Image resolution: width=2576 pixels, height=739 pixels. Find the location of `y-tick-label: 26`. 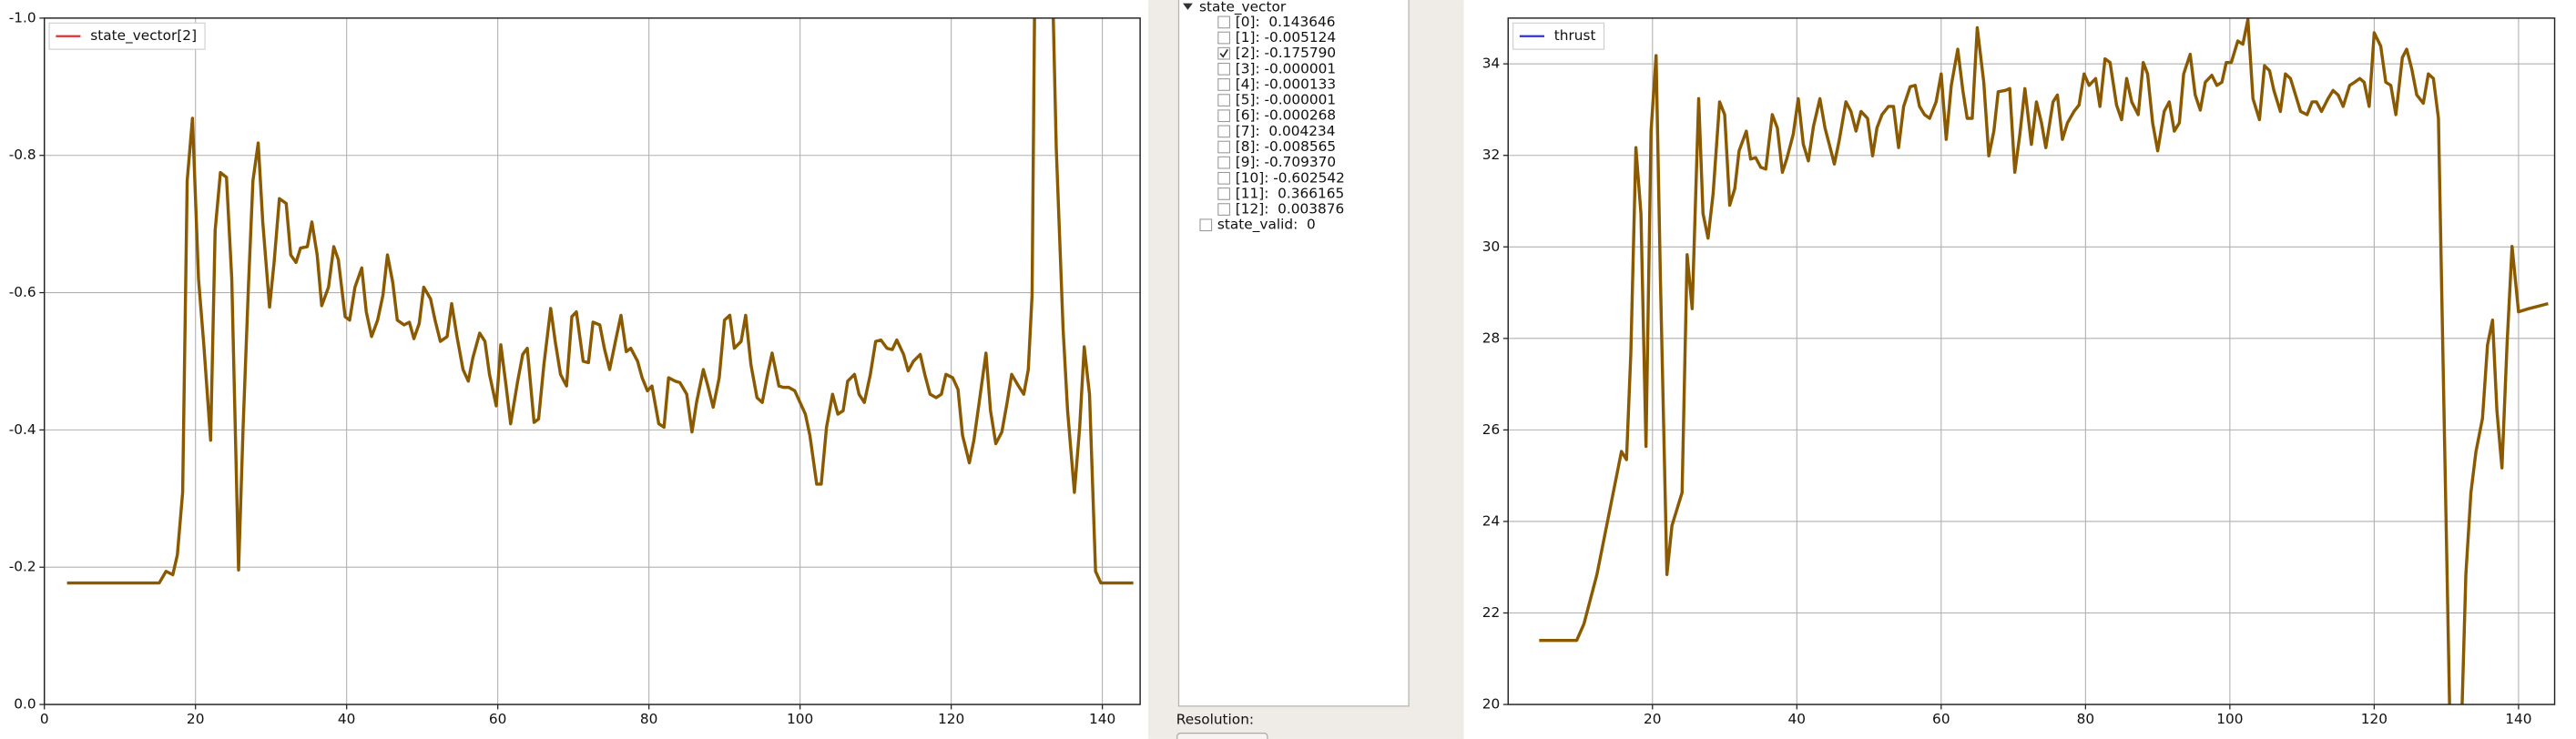

y-tick-label: 26 is located at coordinates (1491, 429).